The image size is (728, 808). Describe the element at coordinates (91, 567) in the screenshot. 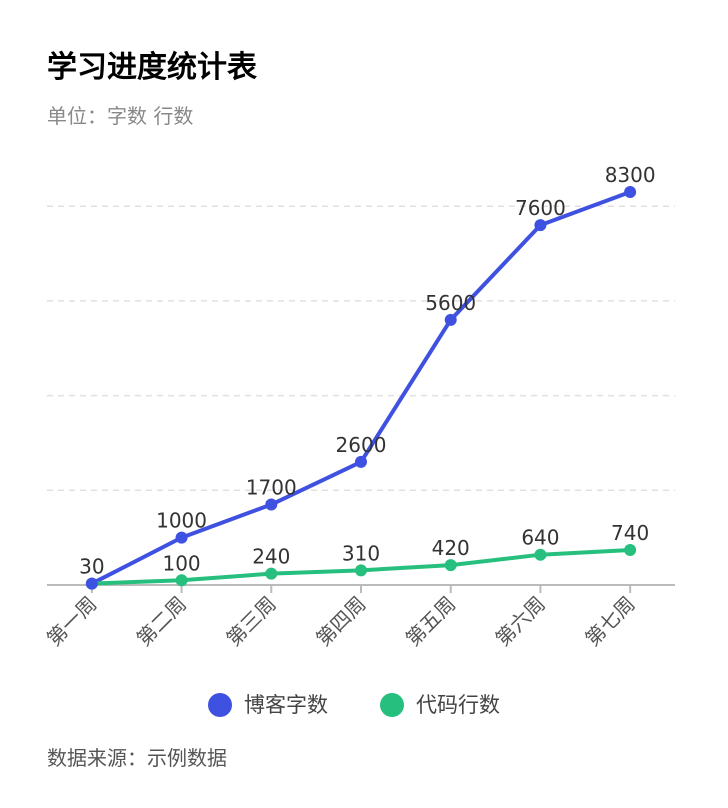

I see `data-label: 30` at that location.